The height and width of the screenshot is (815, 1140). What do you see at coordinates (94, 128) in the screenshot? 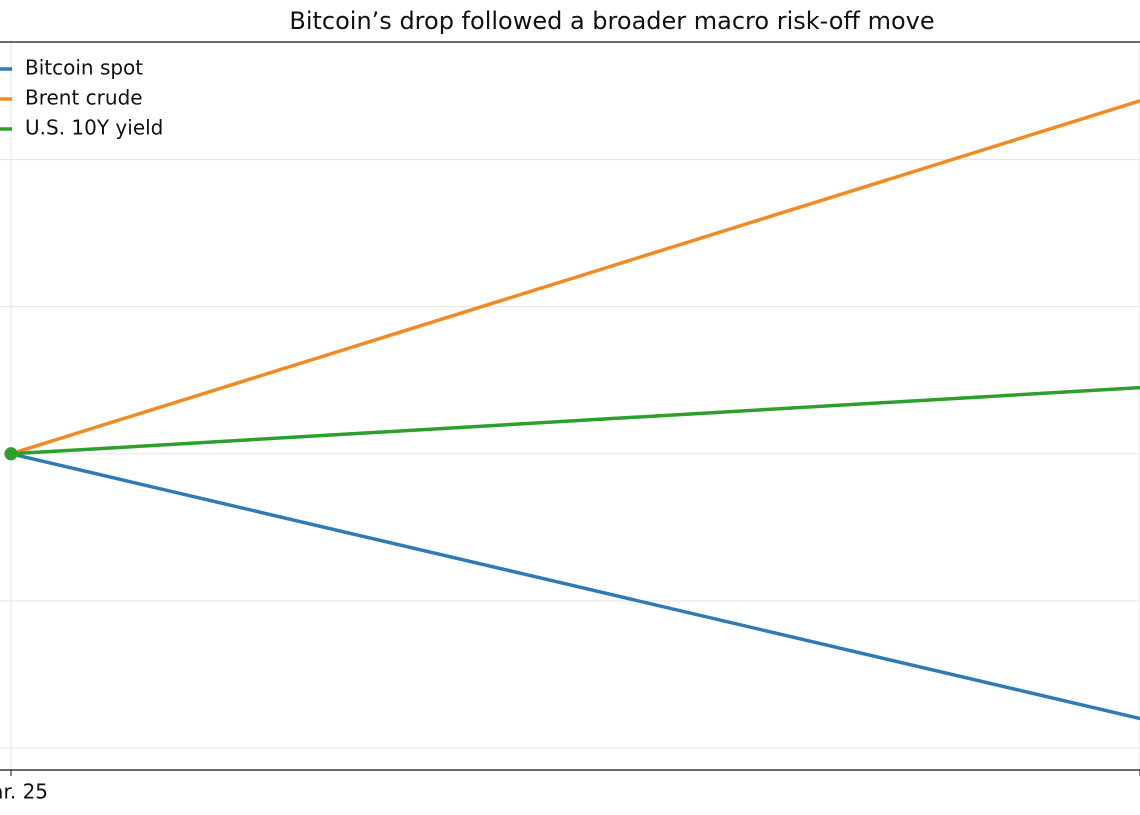
I see `legend-label: U.S. 10Y yield` at bounding box center [94, 128].